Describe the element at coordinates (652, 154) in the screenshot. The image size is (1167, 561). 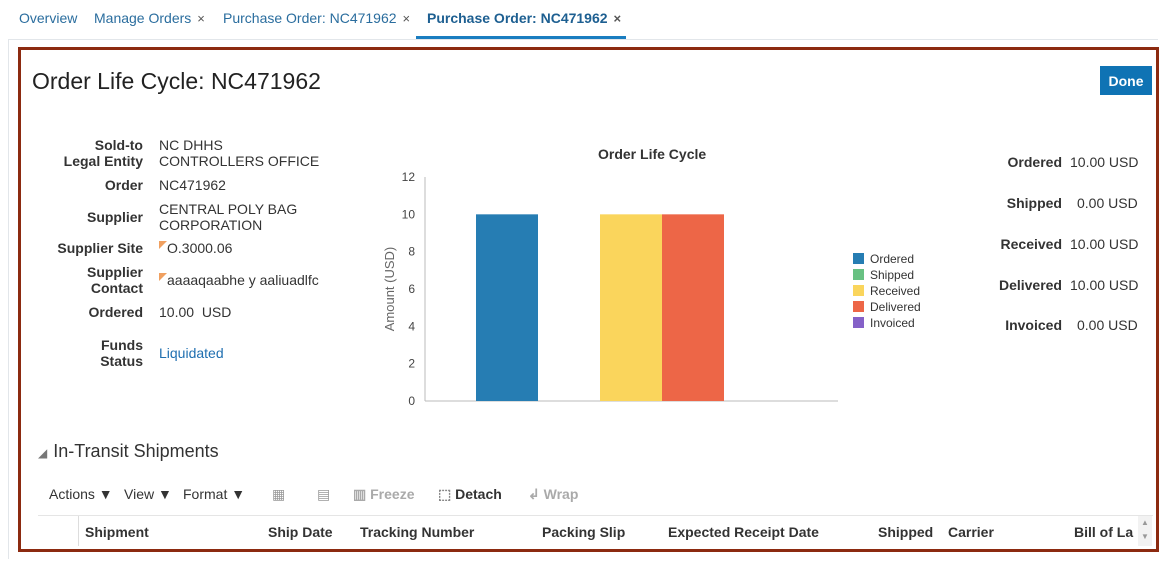
I see `chart-title: Order Life Cycle` at that location.